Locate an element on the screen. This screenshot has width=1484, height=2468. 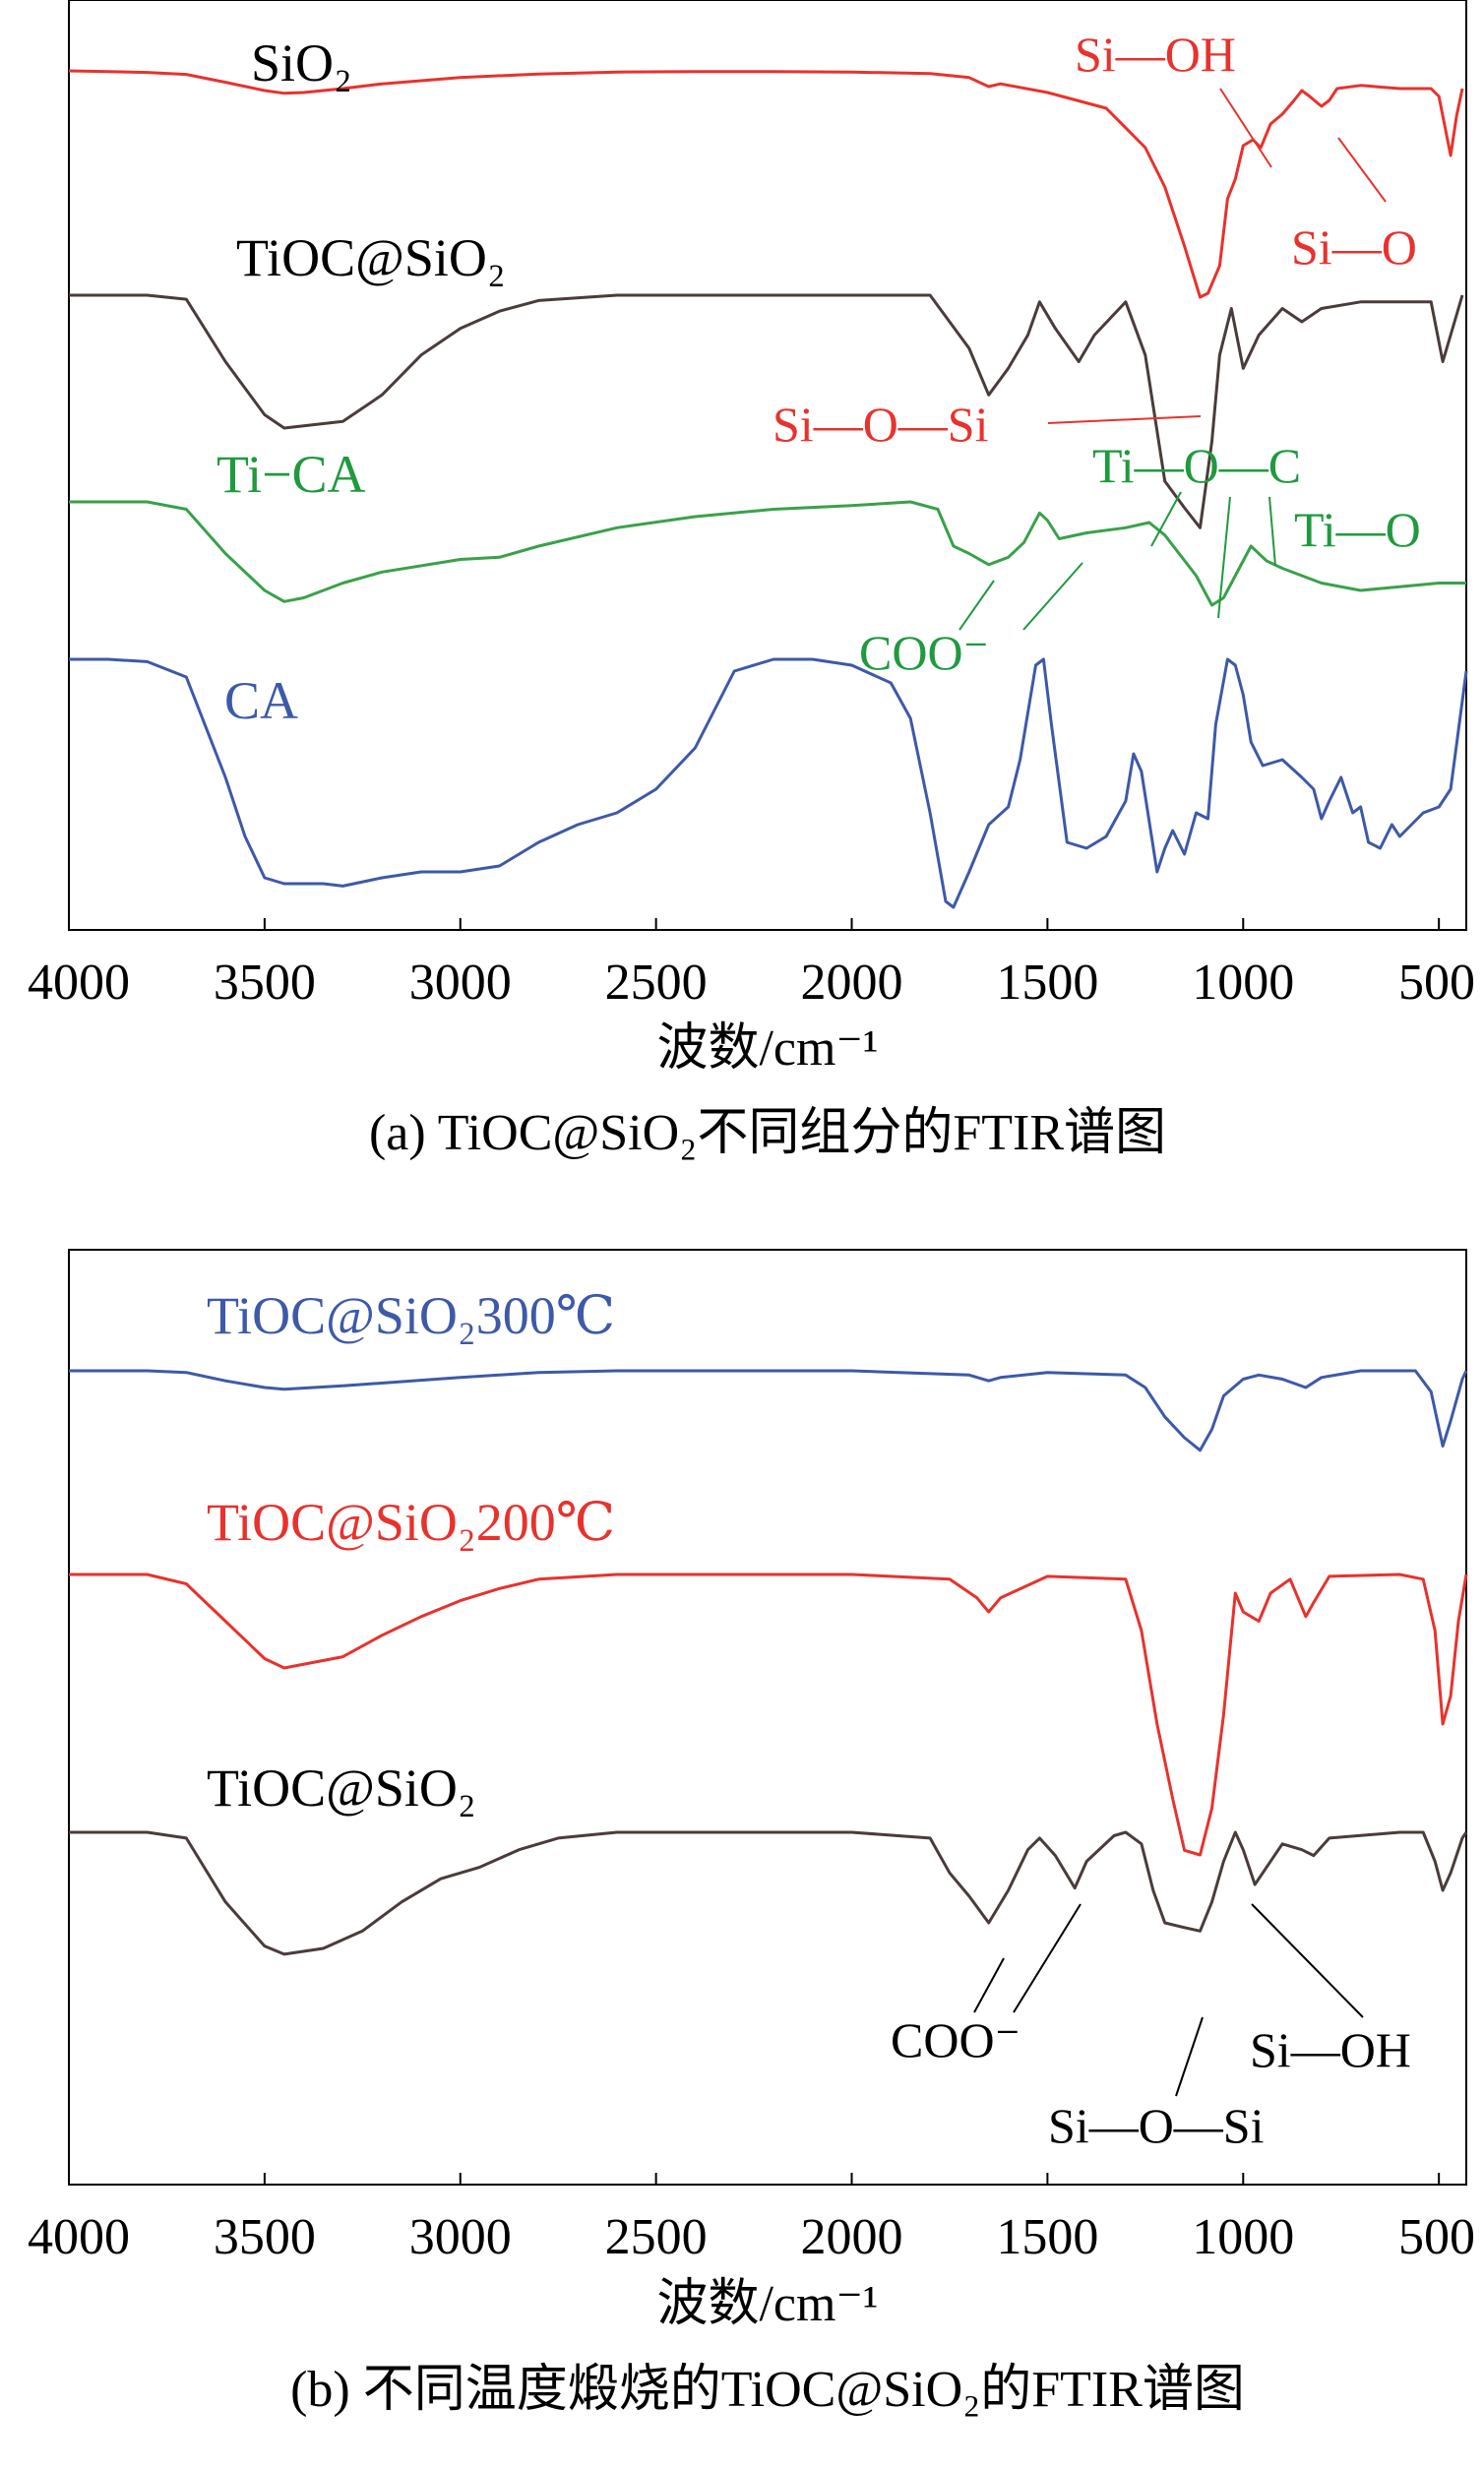
ann-siosi-a: Si—O—Si is located at coordinates (881, 424).